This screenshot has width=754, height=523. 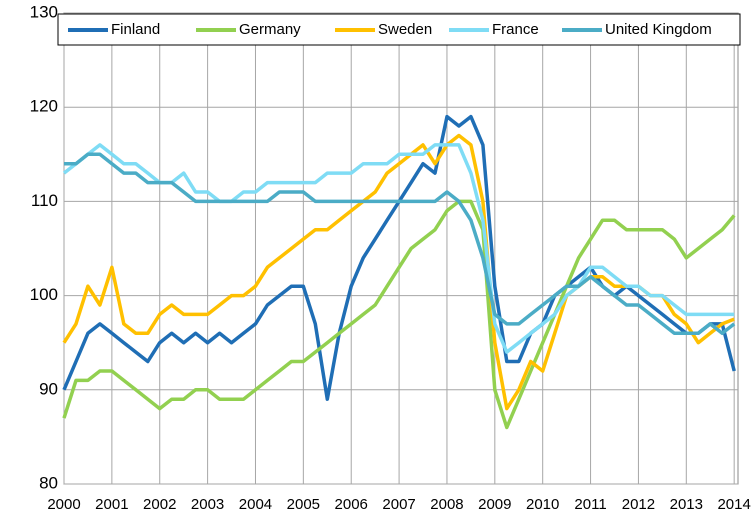 What do you see at coordinates (494, 504) in the screenshot?
I see `x-tick-label: 2009` at bounding box center [494, 504].